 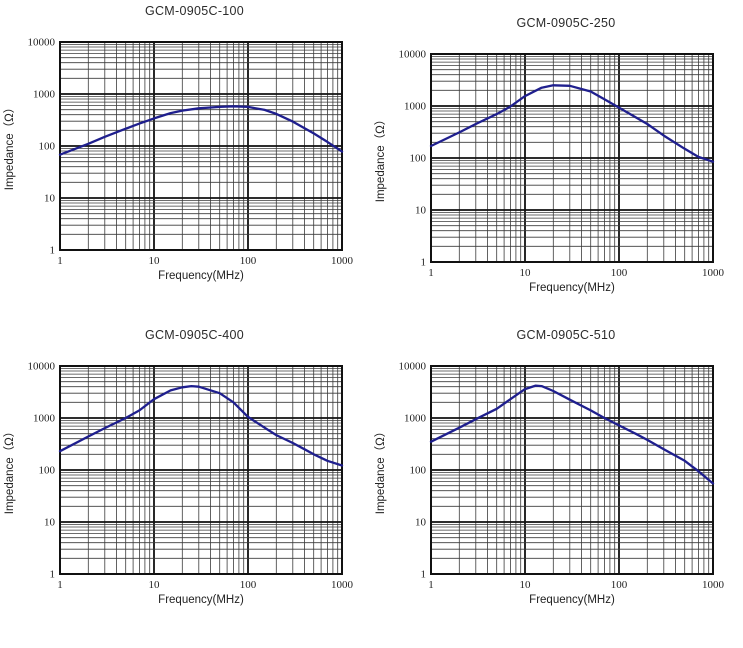 I want to click on chart-title-510: GCM-0905C-510, so click(x=566, y=335).